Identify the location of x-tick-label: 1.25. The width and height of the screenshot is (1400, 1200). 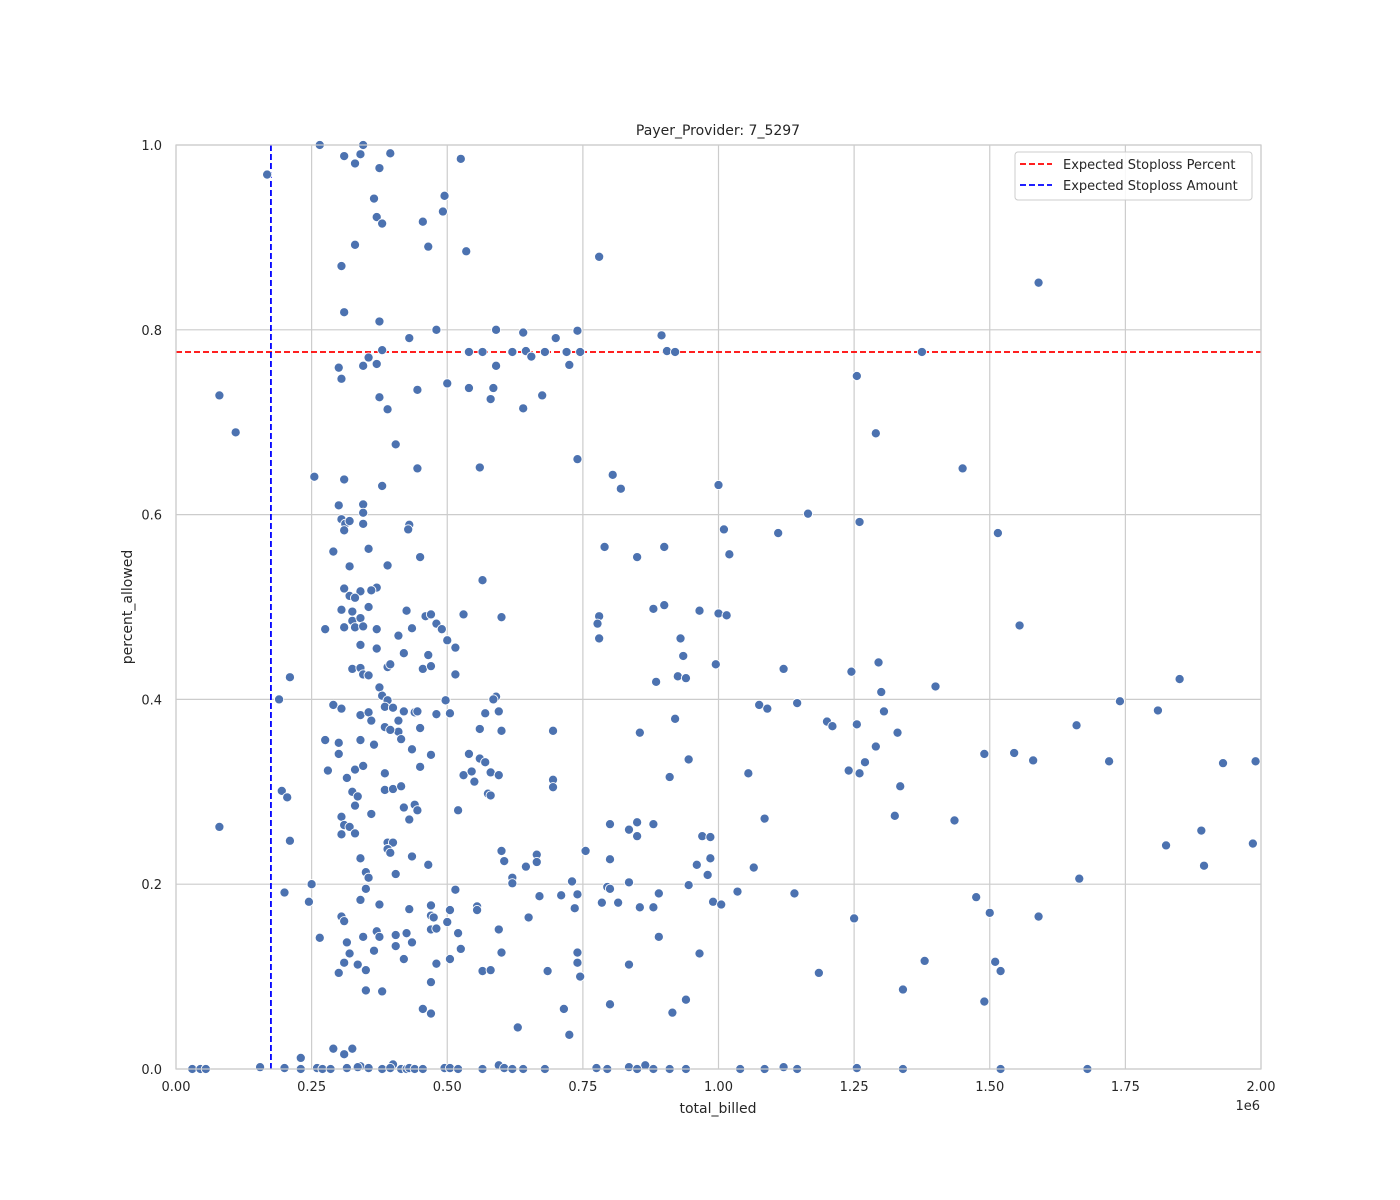
(854, 1087).